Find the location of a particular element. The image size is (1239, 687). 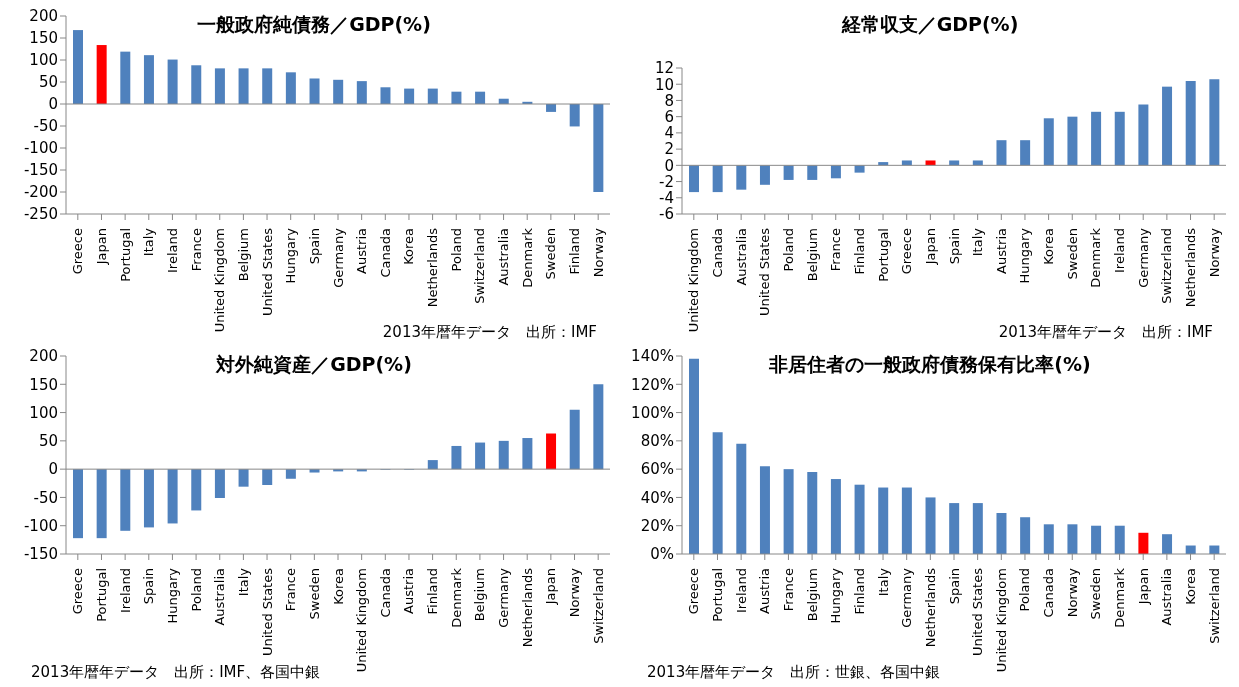

x-tick-label: Belgium is located at coordinates (480, 595).